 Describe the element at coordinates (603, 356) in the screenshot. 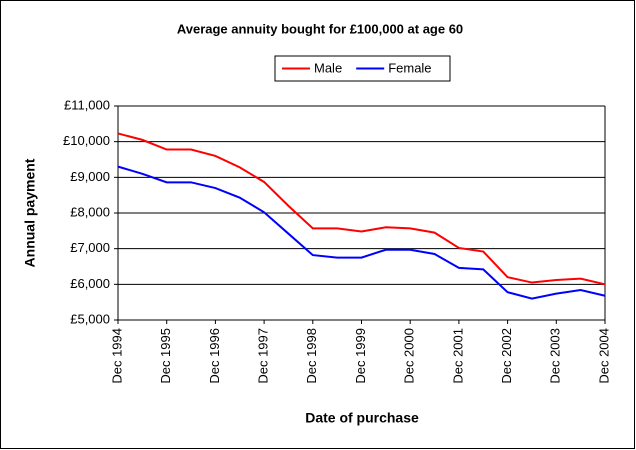

I see `x-tick-label: Dec 2004` at that location.